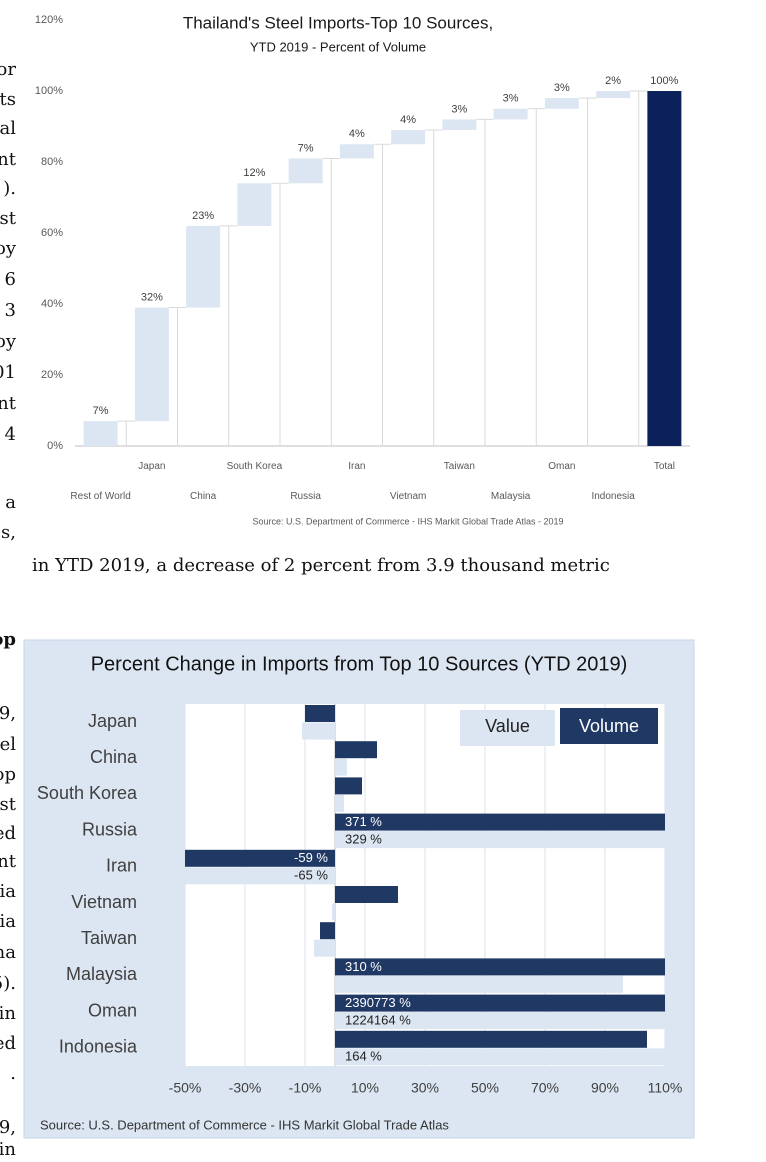  I want to click on y-tick-label: 60%, so click(52, 233).